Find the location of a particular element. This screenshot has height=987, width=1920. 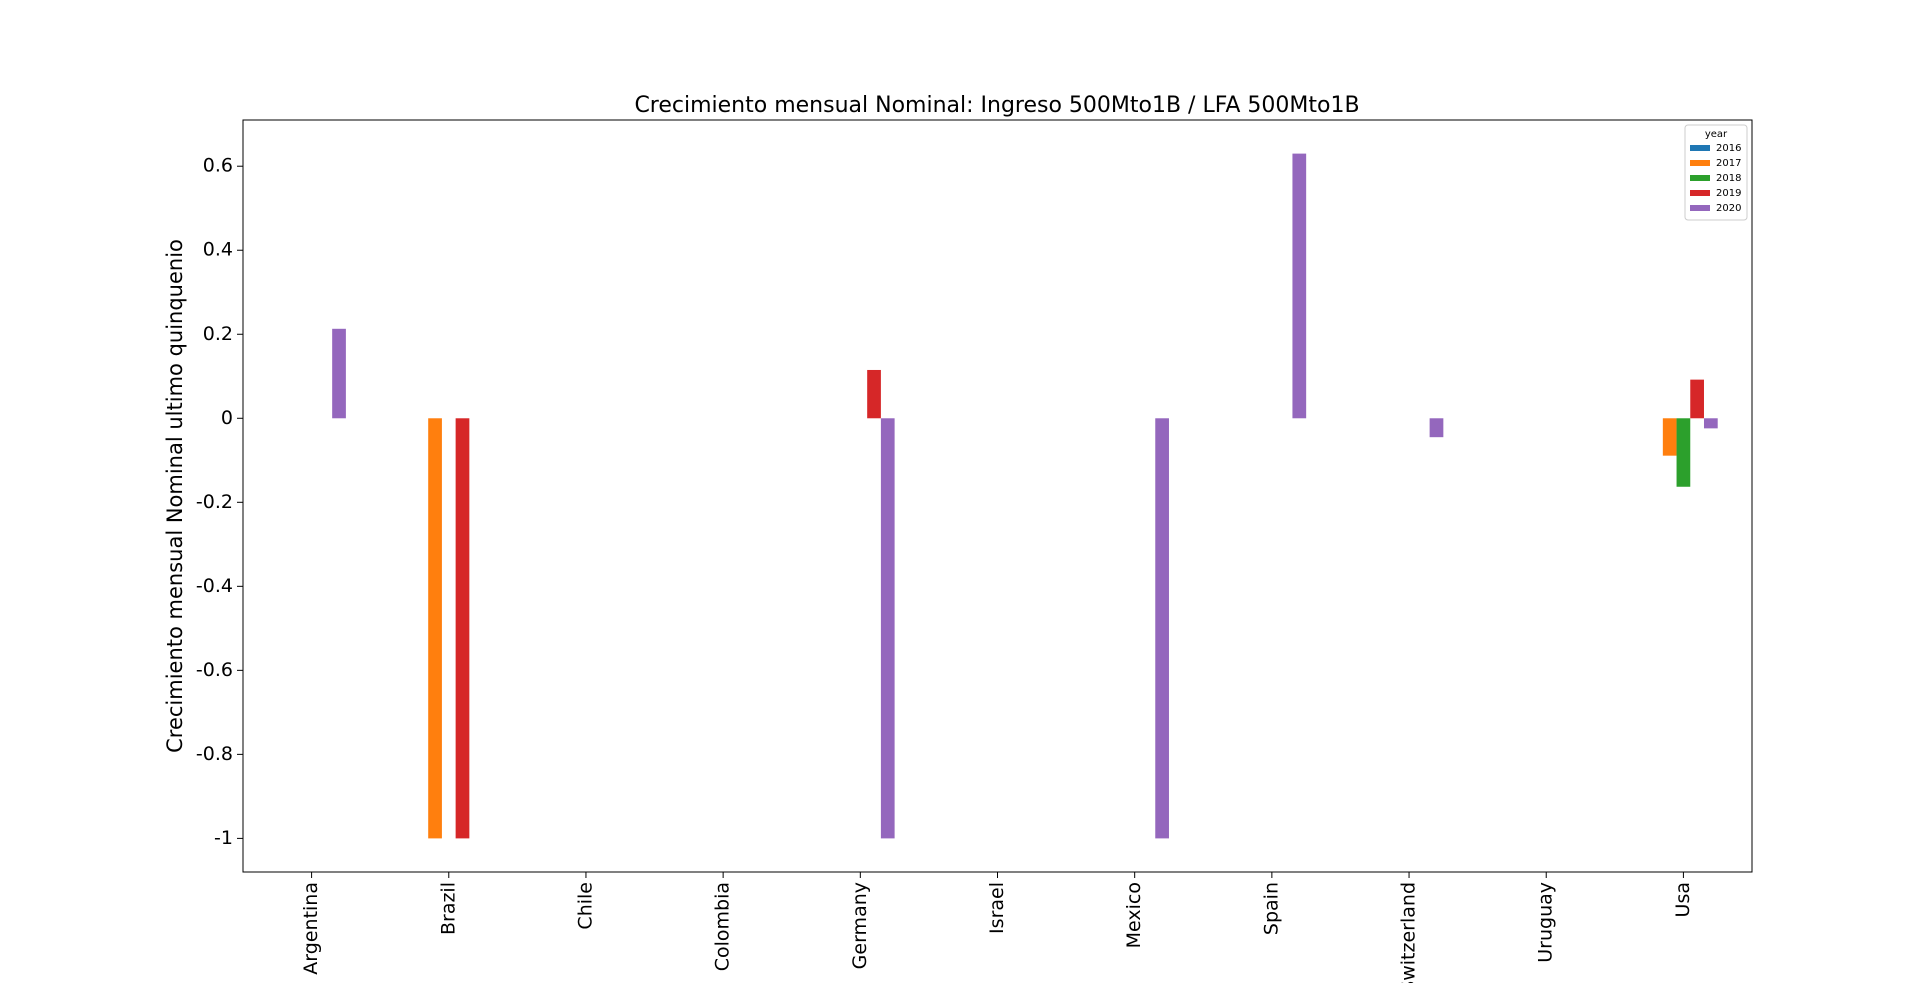

x-tick-label: Israel is located at coordinates (997, 908).